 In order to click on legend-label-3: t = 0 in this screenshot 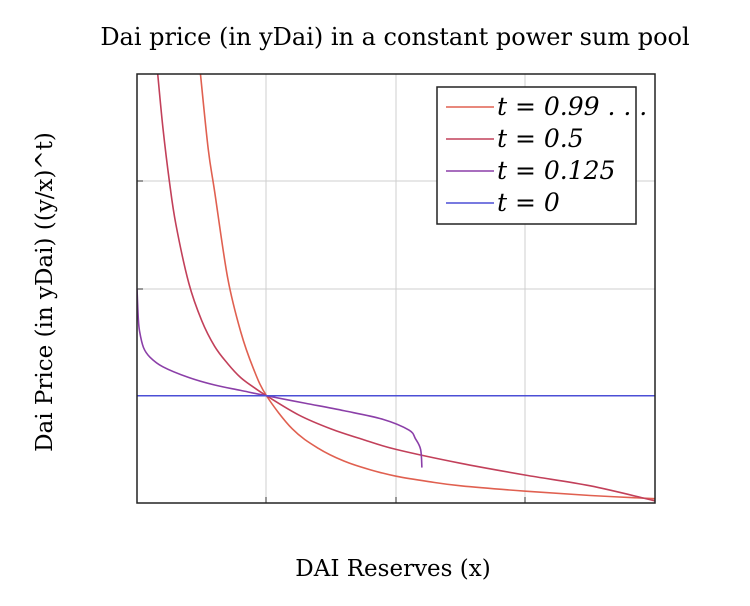, I will do `click(528, 202)`.